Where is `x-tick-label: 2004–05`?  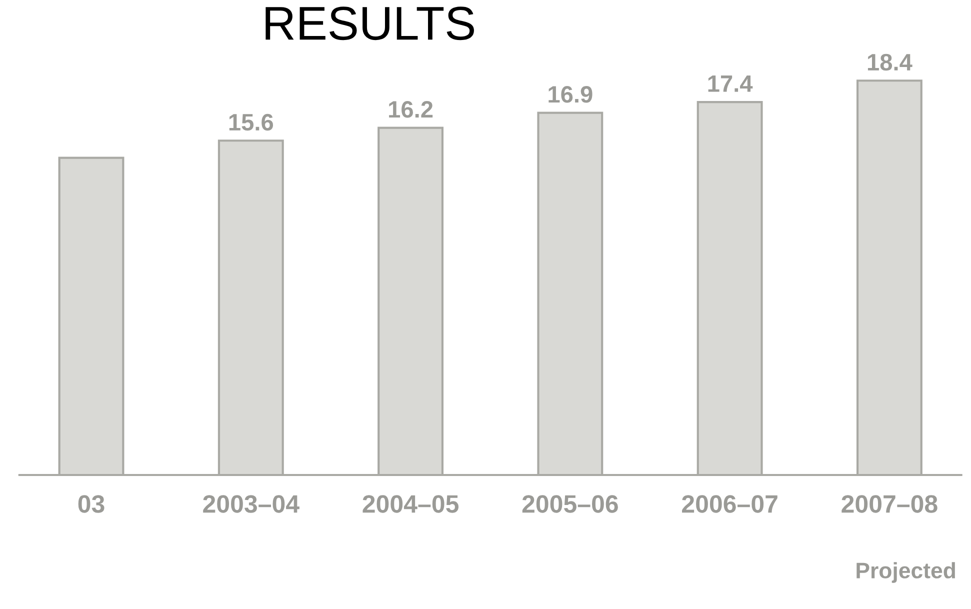
x-tick-label: 2004–05 is located at coordinates (410, 504).